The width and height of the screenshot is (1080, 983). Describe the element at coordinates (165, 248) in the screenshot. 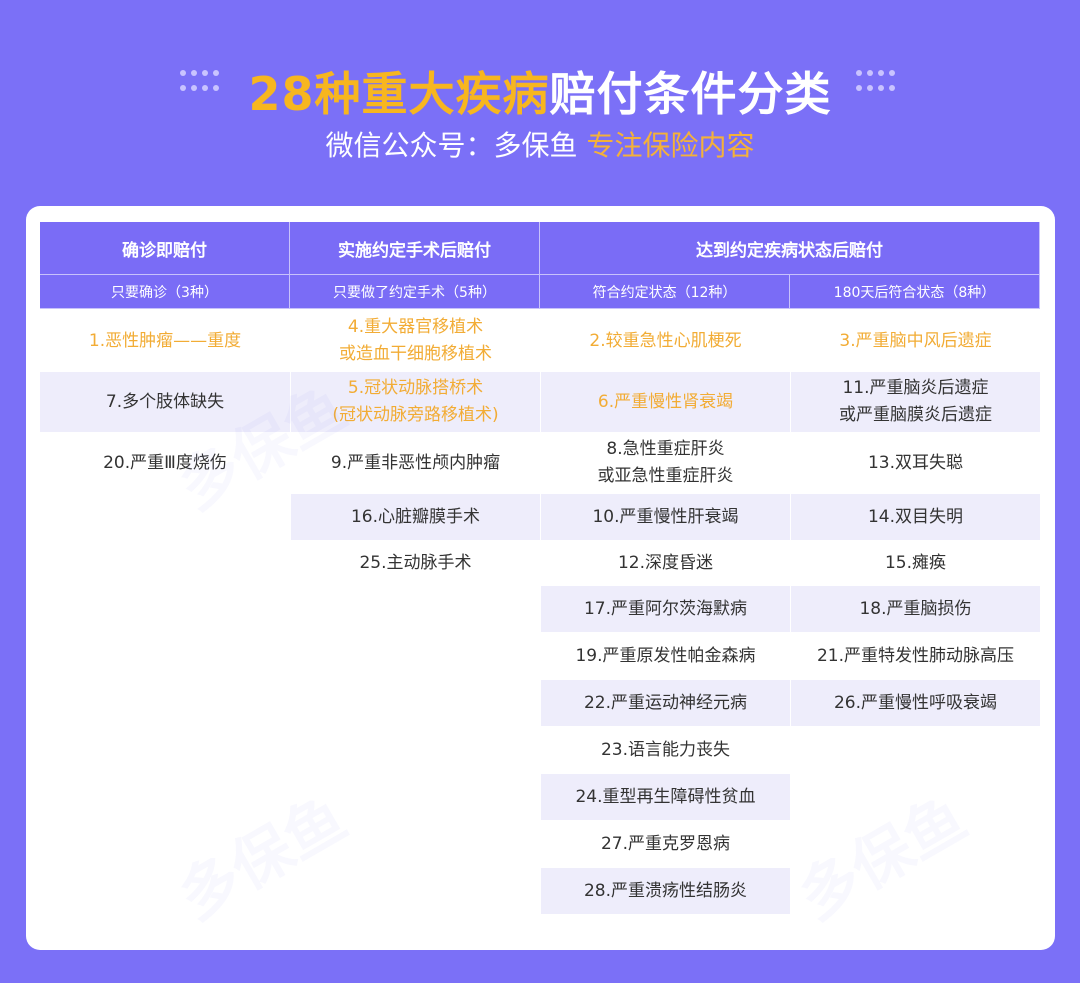

I see `group-header: 确诊即赔付` at that location.